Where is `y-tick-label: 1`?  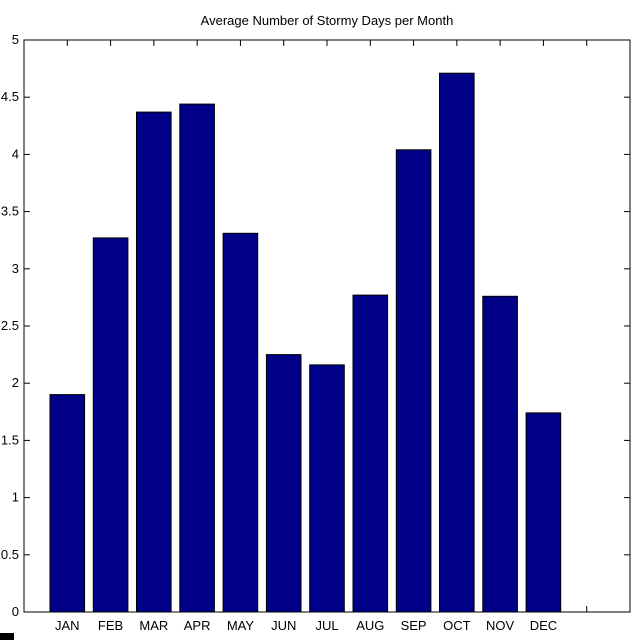
y-tick-label: 1 is located at coordinates (15, 497).